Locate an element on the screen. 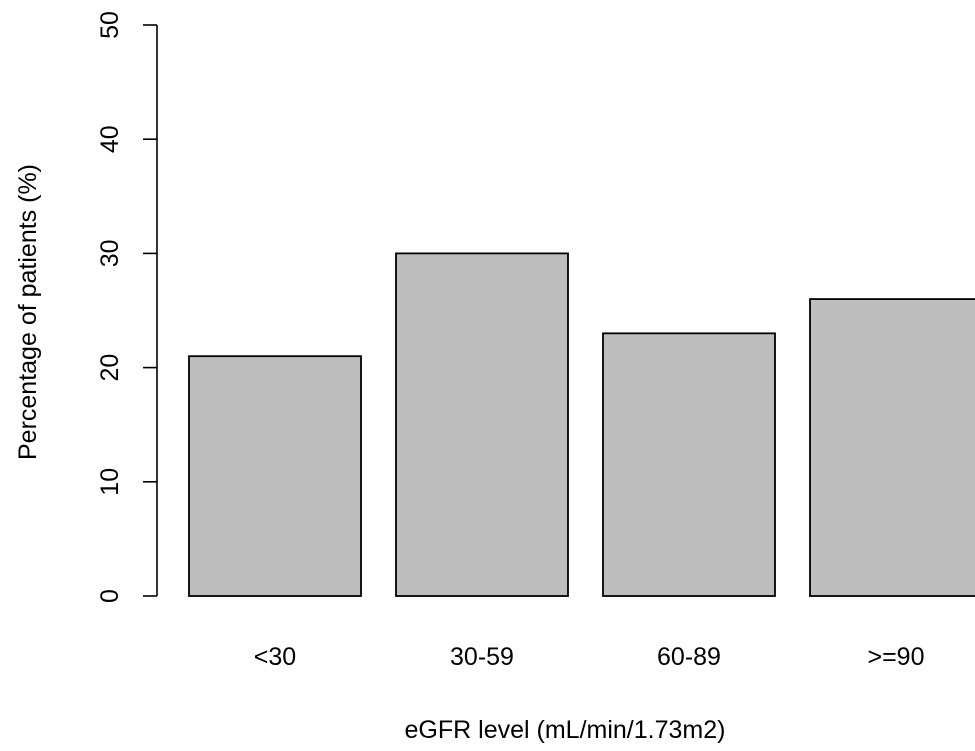 Image resolution: width=975 pixels, height=751 pixels. x-tick-labels: <30 30-59 60-89 >=90 is located at coordinates (589, 657).